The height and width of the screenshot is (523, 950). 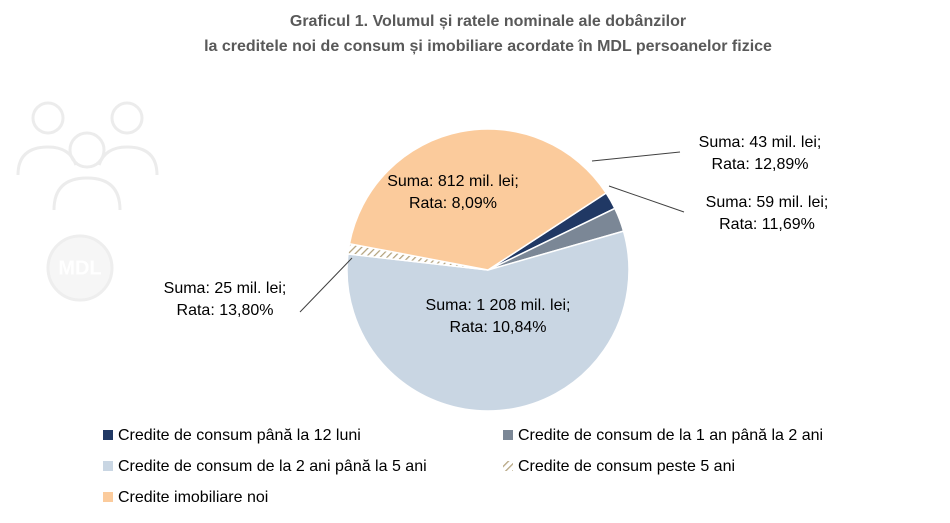 I want to click on icon-text: MDL, so click(x=79, y=268).